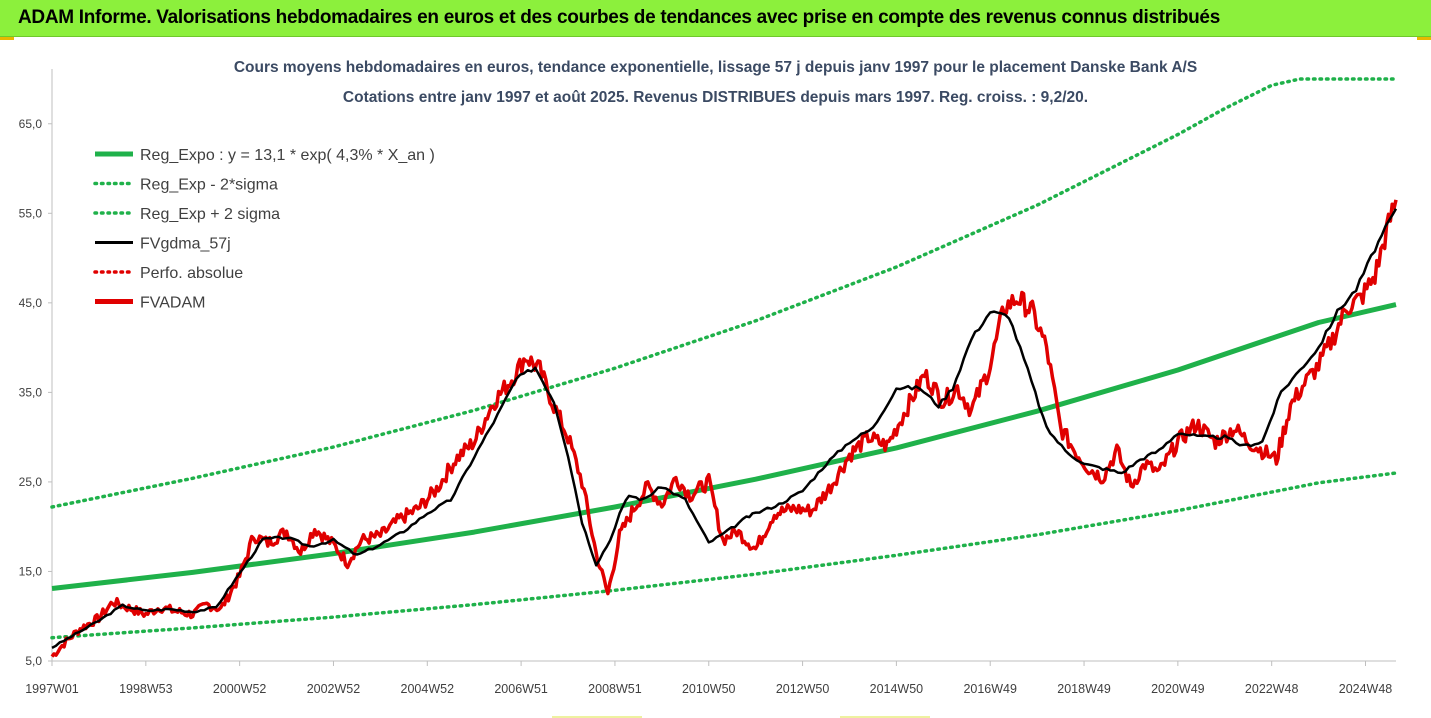 Image resolution: width=1431 pixels, height=718 pixels. Describe the element at coordinates (521, 689) in the screenshot. I see `x-tick-label: 2006W51` at that location.